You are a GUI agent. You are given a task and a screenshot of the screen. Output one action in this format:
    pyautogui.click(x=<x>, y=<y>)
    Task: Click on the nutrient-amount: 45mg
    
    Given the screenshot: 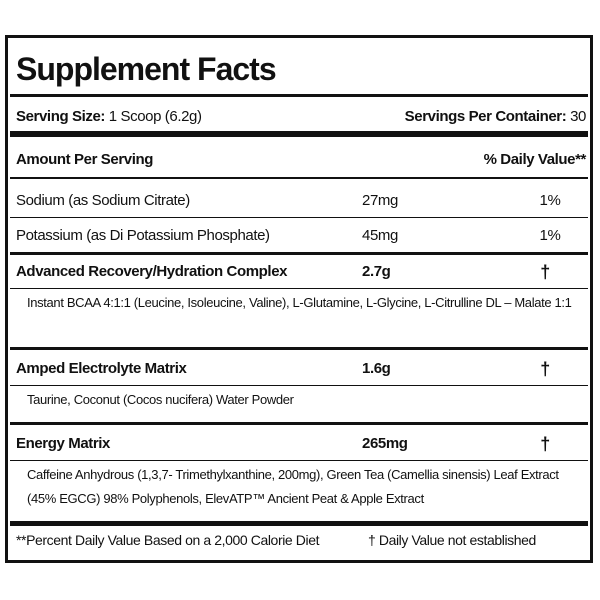 What is the action you would take?
    pyautogui.click(x=380, y=235)
    